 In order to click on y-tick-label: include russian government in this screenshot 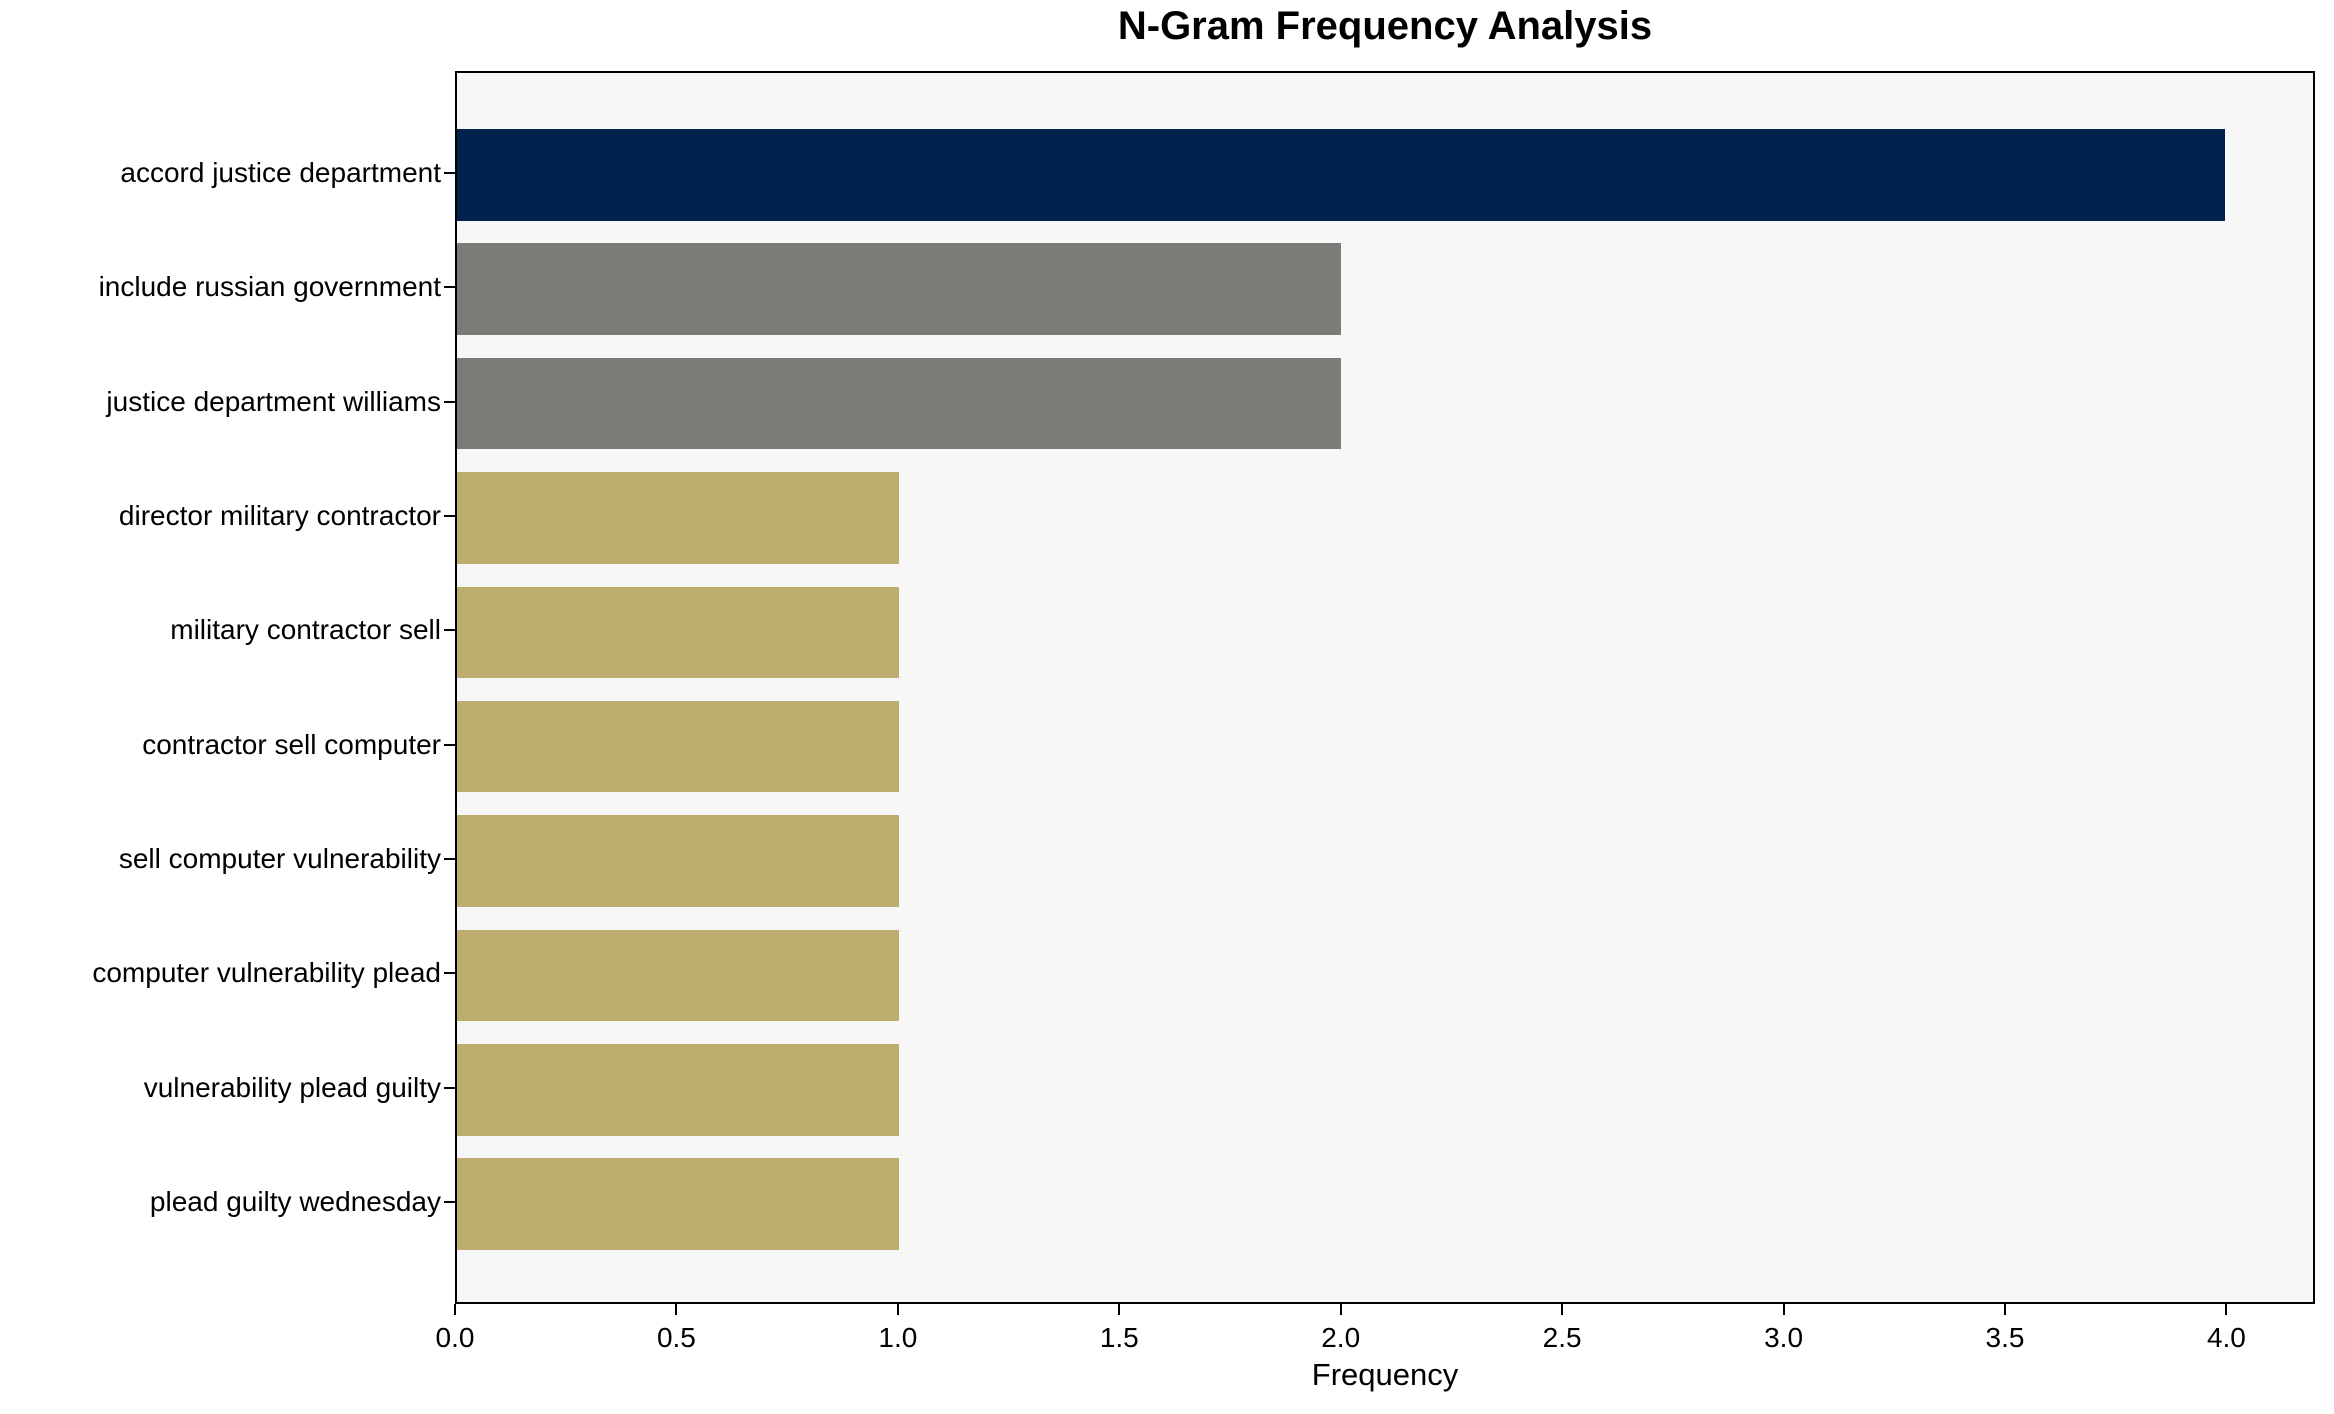, I will do `click(269, 287)`.